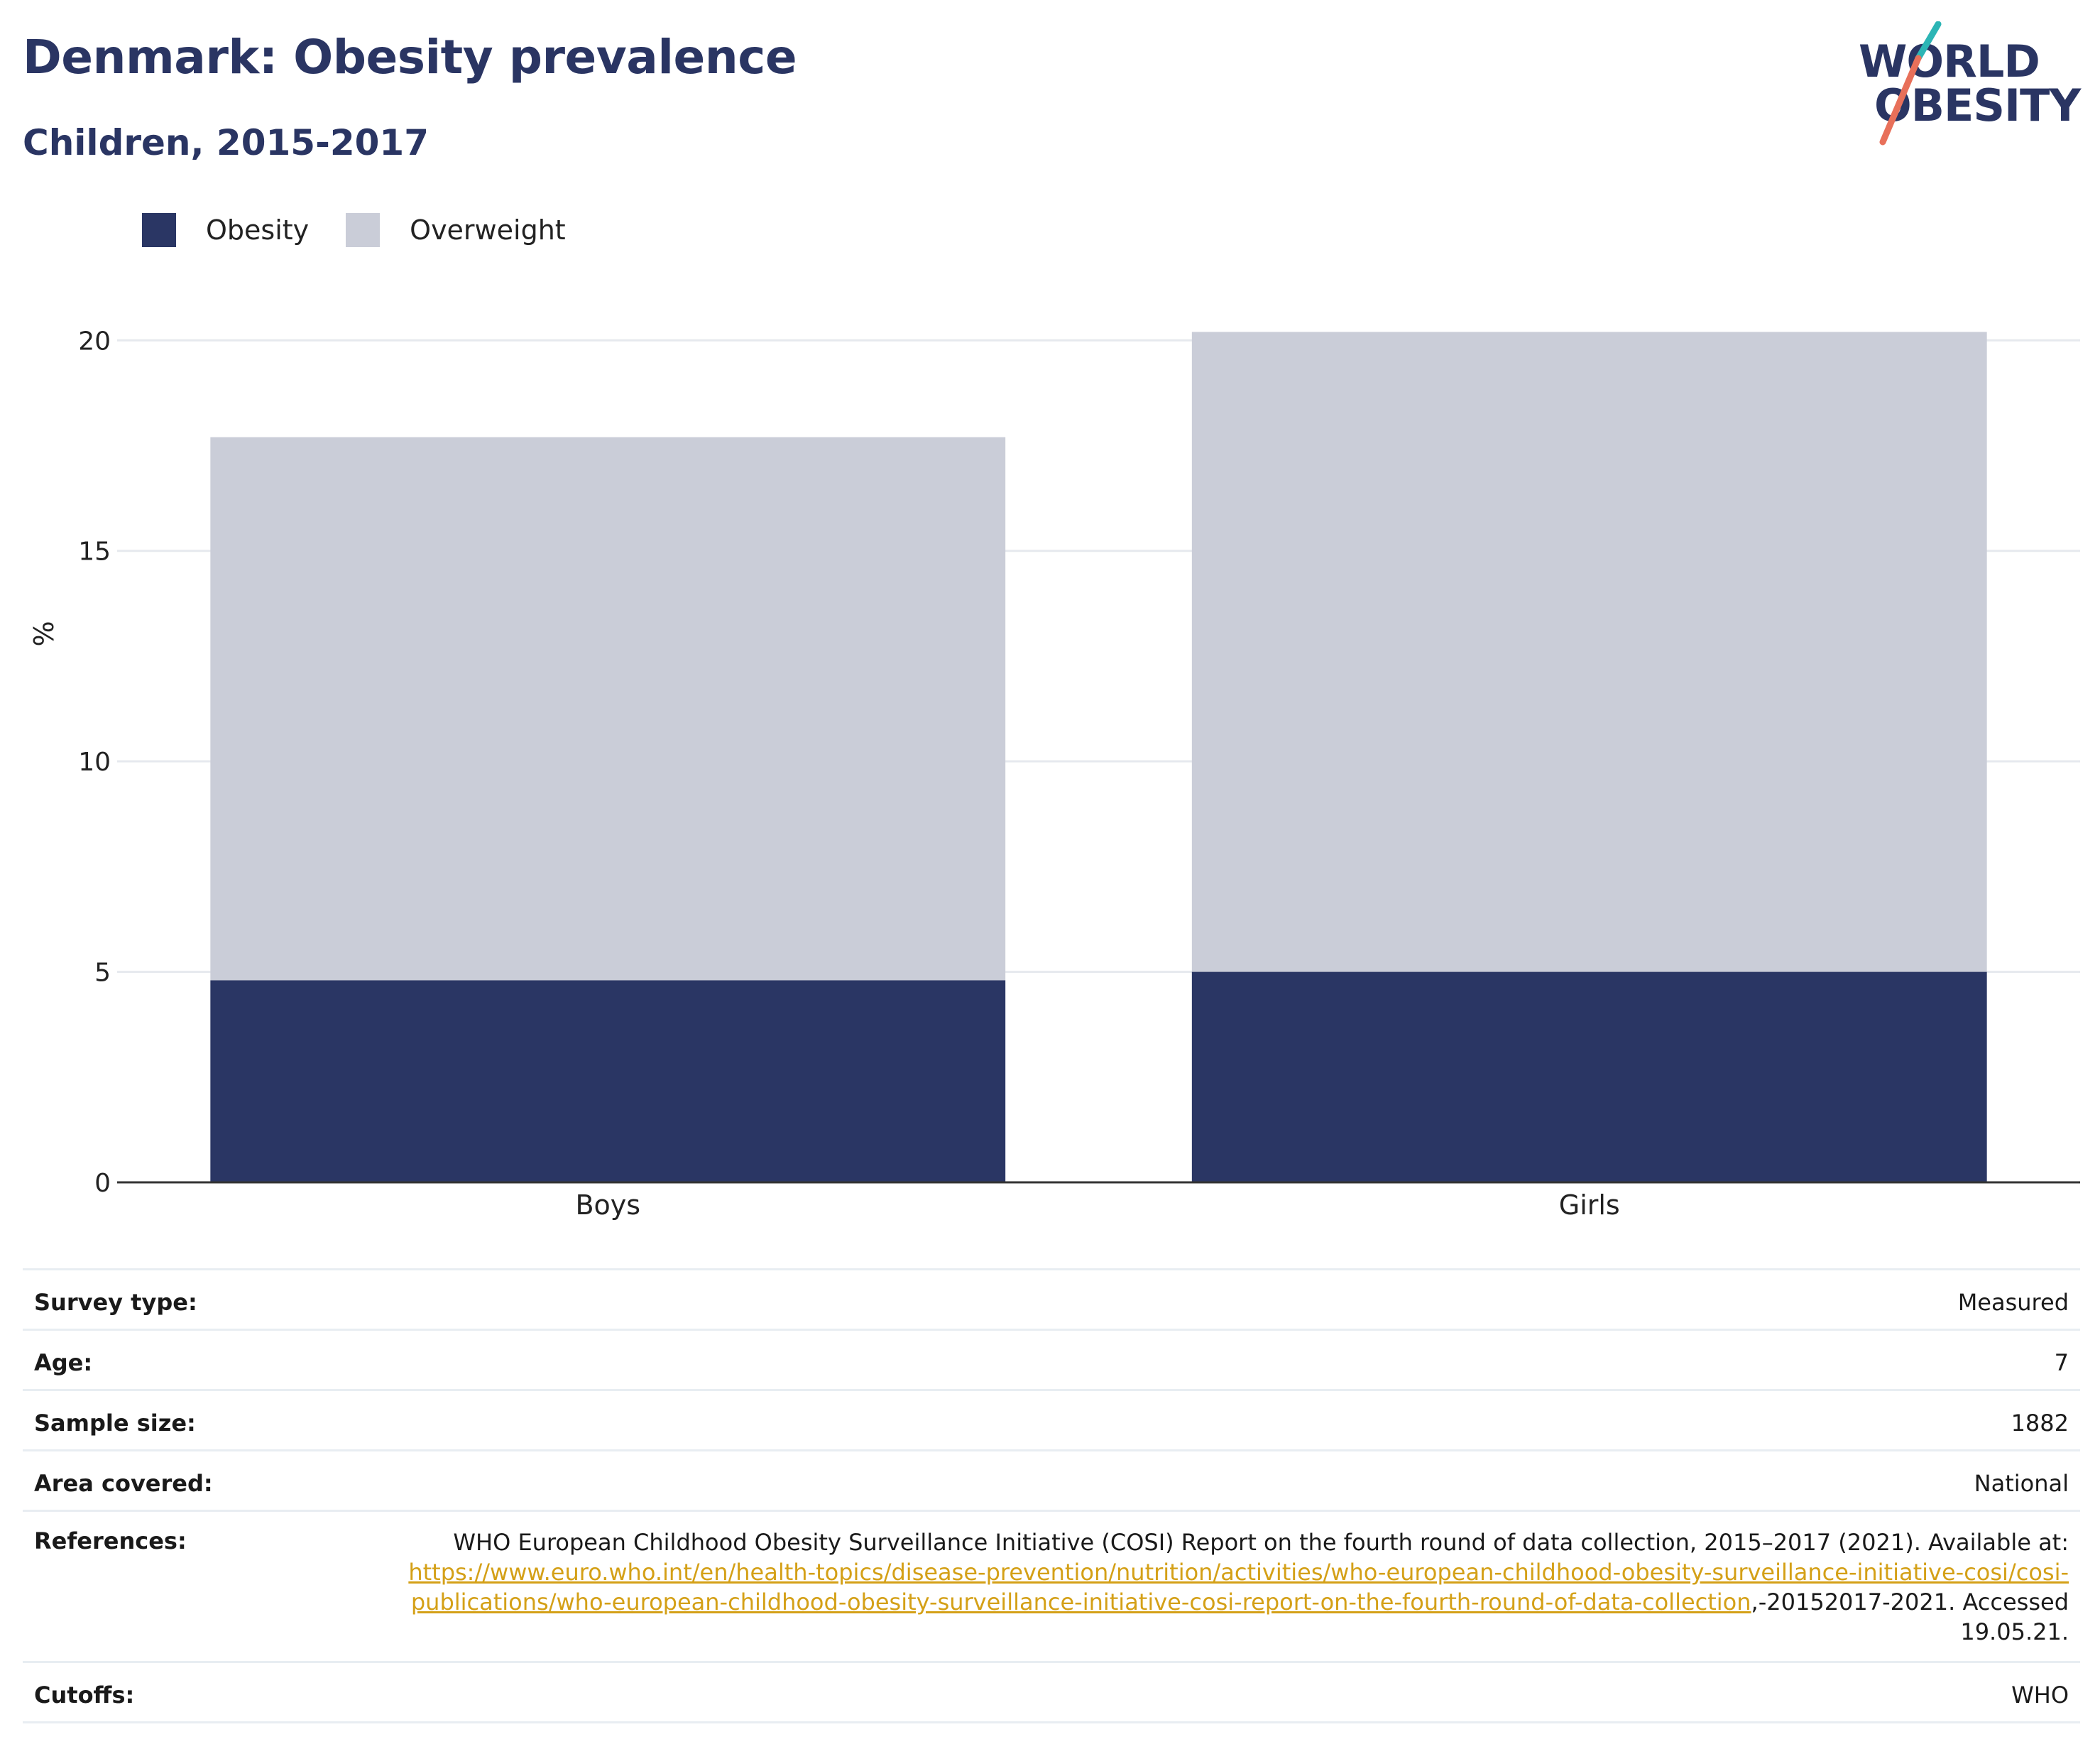  I want to click on bar-obesity-girls, so click(1589, 1076).